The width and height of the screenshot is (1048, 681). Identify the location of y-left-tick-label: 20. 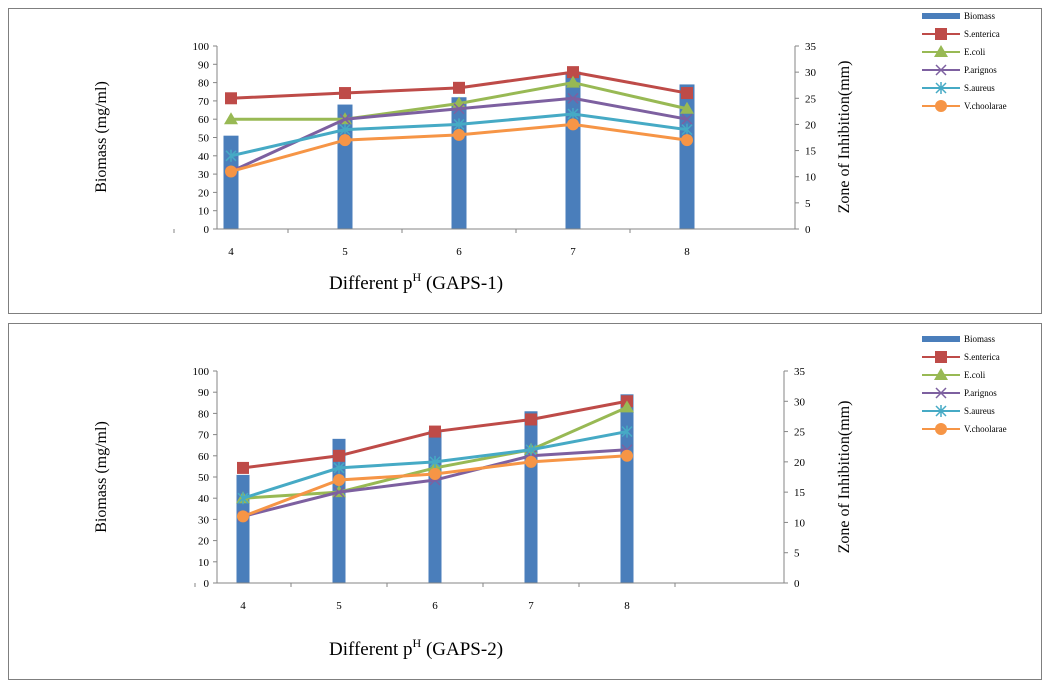
(204, 542).